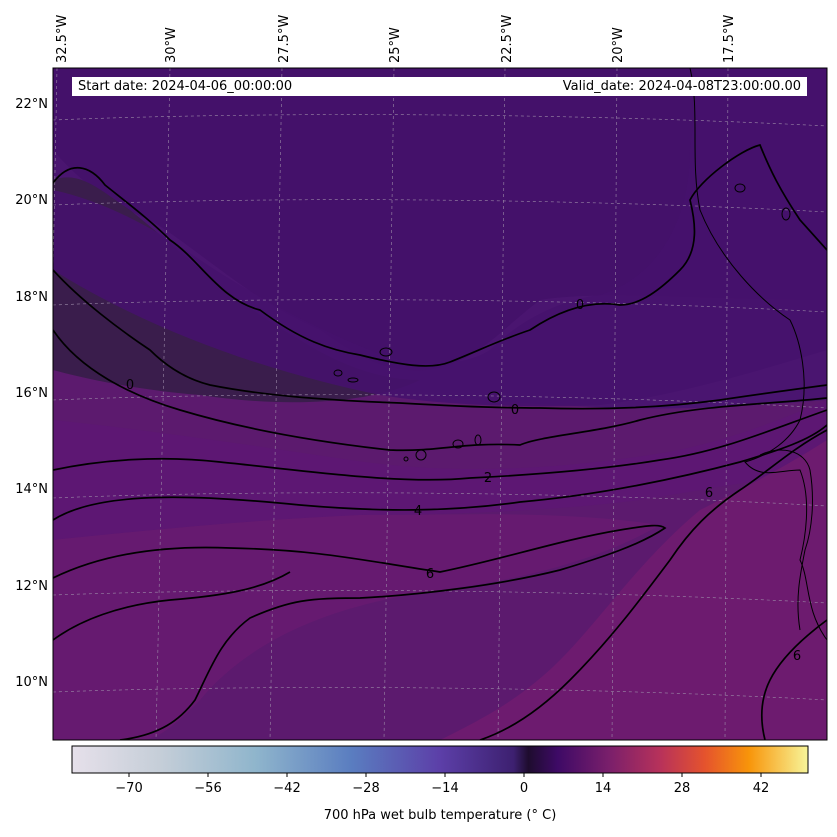 The width and height of the screenshot is (837, 837). I want to click on colorbar-tick-label: −56, so click(208, 788).